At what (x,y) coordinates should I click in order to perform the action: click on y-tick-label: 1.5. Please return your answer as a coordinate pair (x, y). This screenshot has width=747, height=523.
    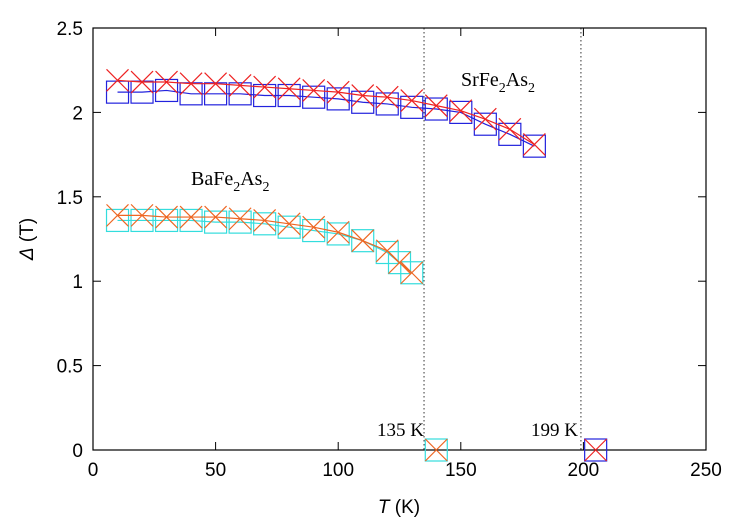
    Looking at the image, I should click on (70, 198).